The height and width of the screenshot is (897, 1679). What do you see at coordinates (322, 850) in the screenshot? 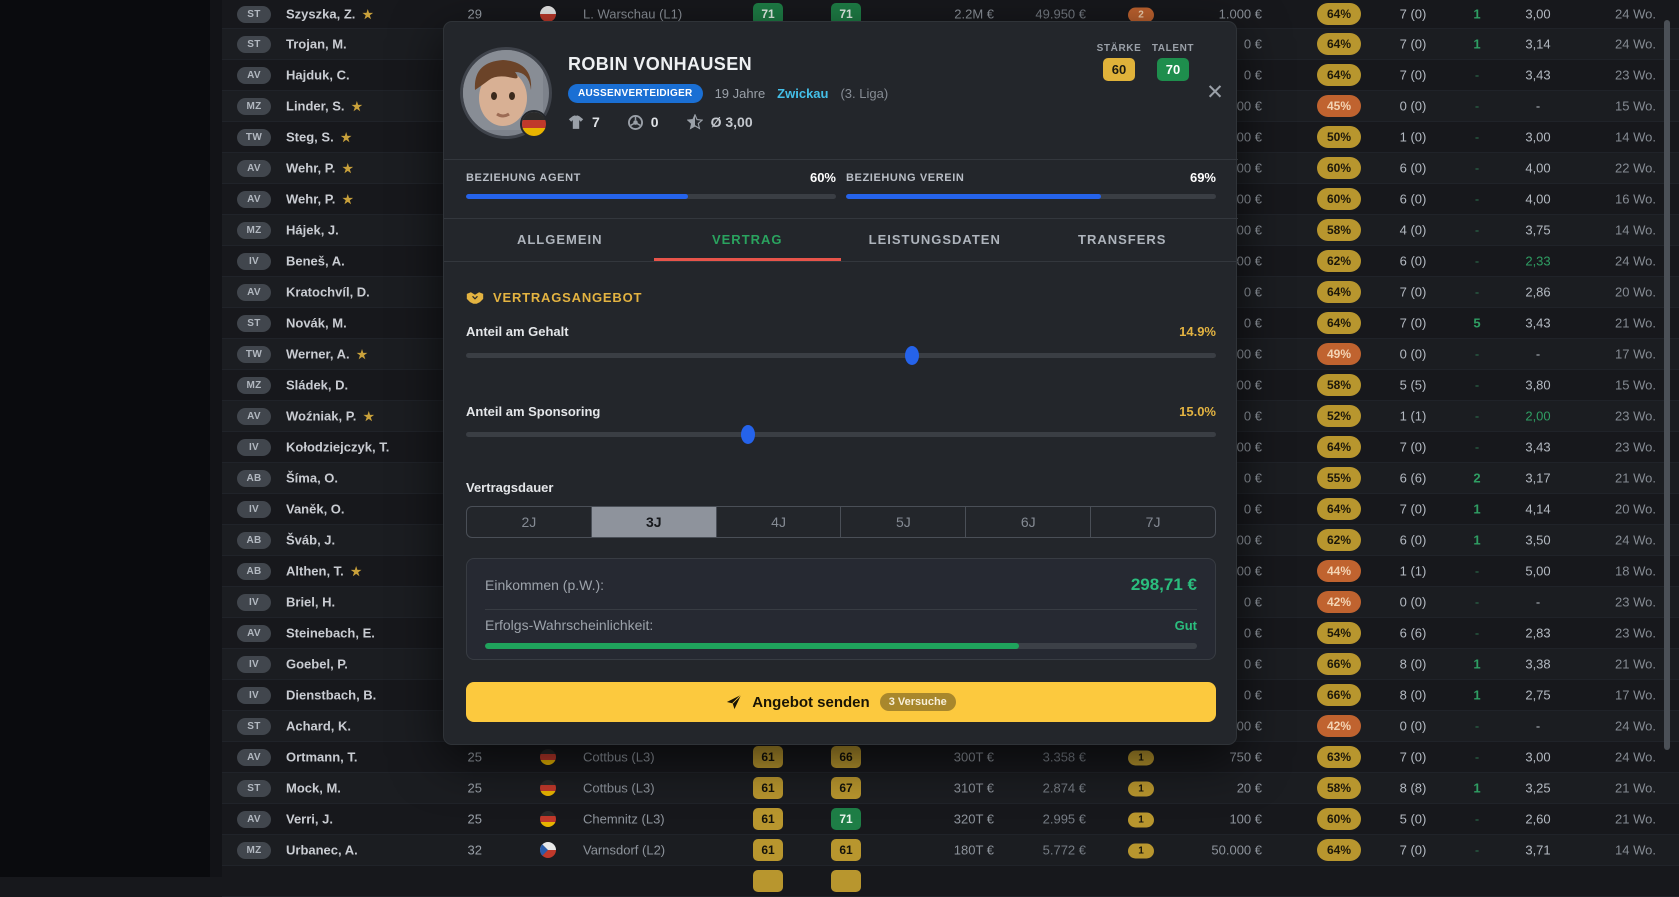
I see `player-name-cell: Urbanec, A.` at bounding box center [322, 850].